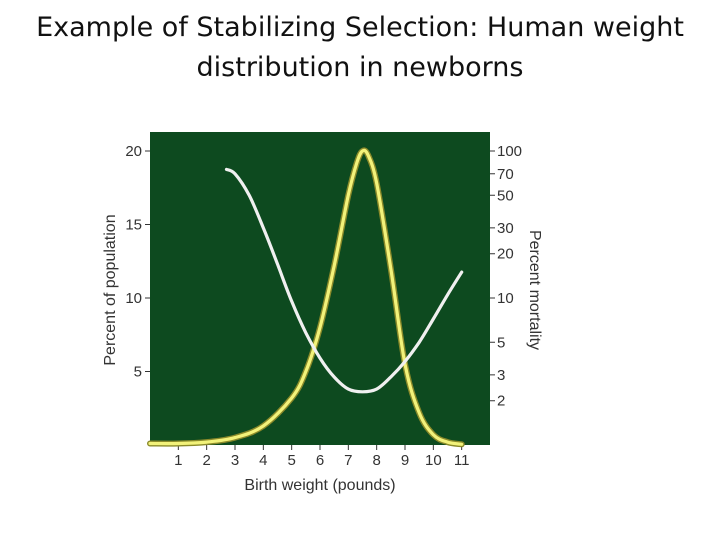  What do you see at coordinates (360, 67) in the screenshot?
I see `slide-title-line-2: distribution in newborns` at bounding box center [360, 67].